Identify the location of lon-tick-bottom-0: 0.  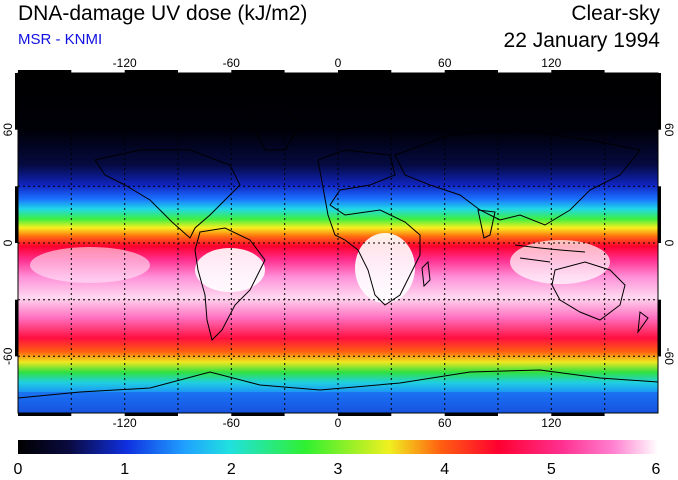
(338, 423).